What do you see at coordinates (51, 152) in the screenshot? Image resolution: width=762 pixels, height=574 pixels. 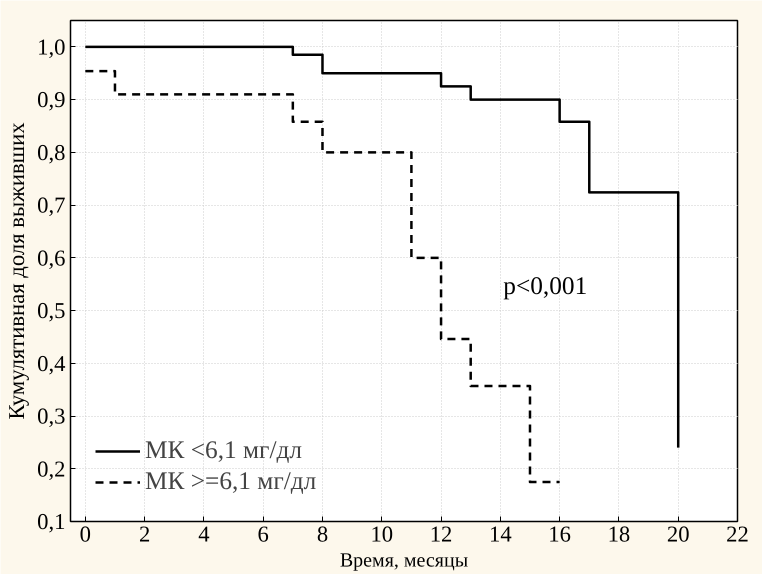 I see `y-tick-label: 0,8` at bounding box center [51, 152].